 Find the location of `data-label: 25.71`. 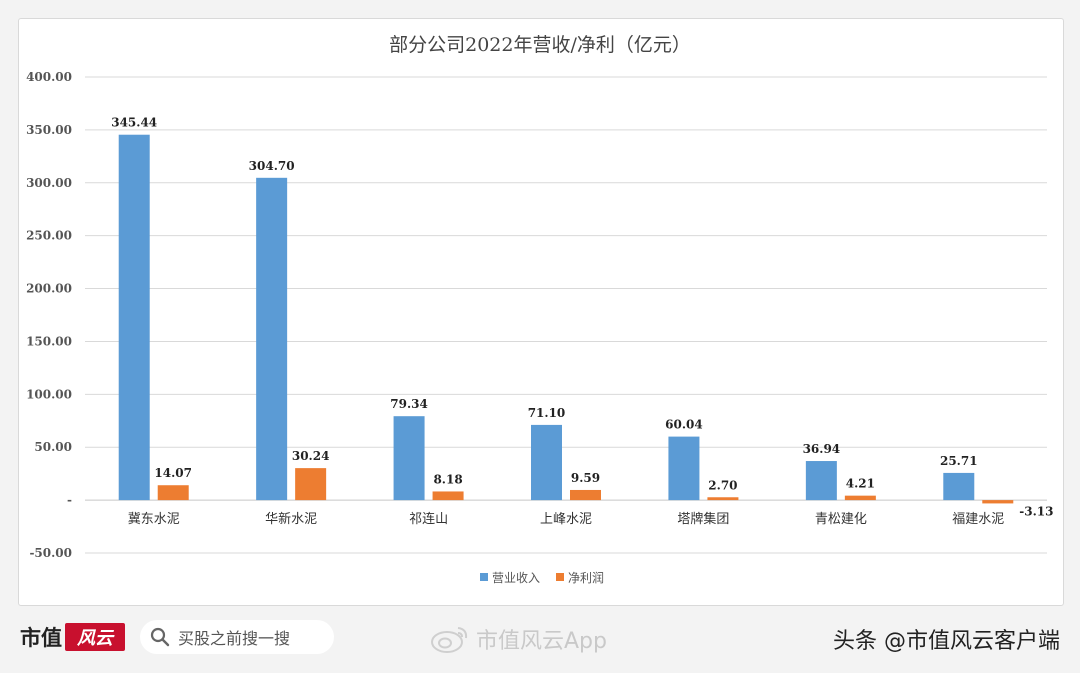

data-label: 25.71 is located at coordinates (959, 461).